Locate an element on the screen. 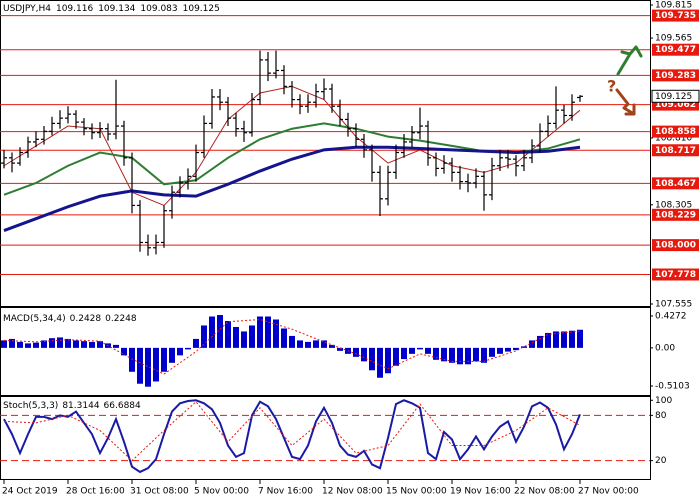 The image size is (700, 504). symbol: USDJPY,H4 is located at coordinates (27, 9).